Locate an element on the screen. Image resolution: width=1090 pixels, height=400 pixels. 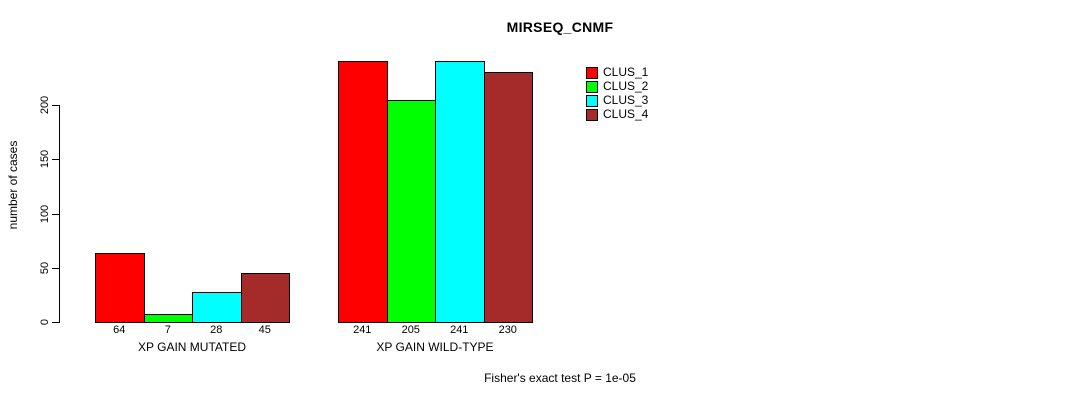
legend-label: CLUS_3 is located at coordinates (626, 100).